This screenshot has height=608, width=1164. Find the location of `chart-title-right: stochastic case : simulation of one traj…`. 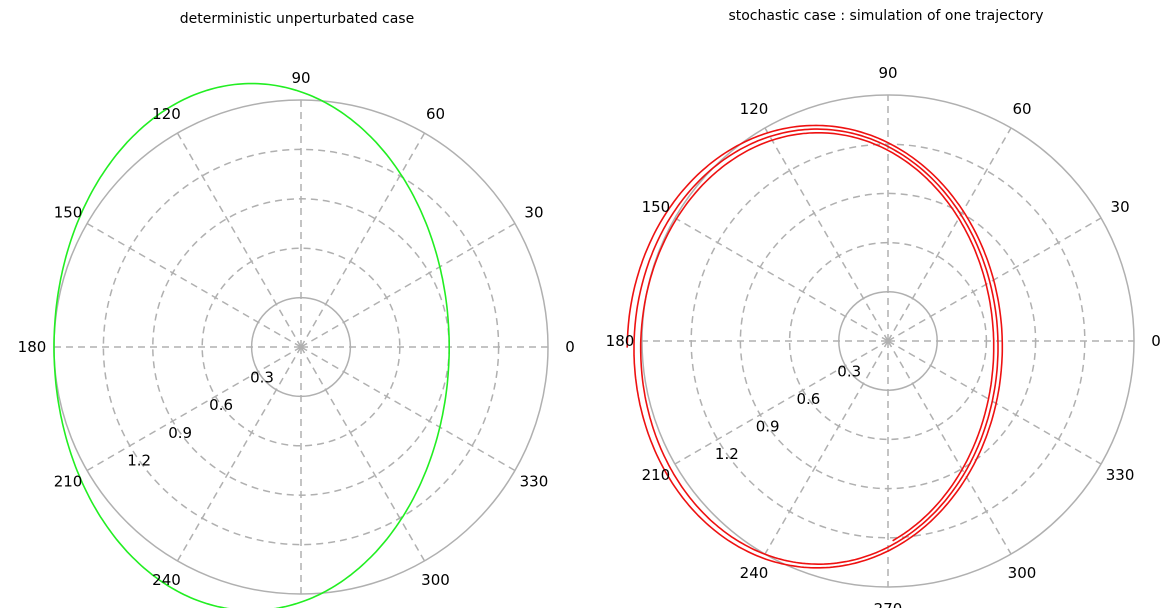

chart-title-right: stochastic case : simulation of one traj… is located at coordinates (885, 16).